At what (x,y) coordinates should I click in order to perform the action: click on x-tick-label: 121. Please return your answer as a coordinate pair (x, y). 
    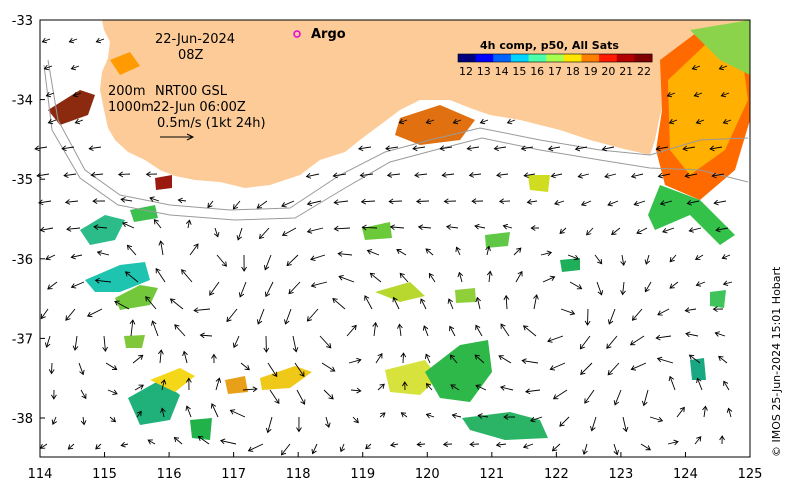
    Looking at the image, I should click on (491, 474).